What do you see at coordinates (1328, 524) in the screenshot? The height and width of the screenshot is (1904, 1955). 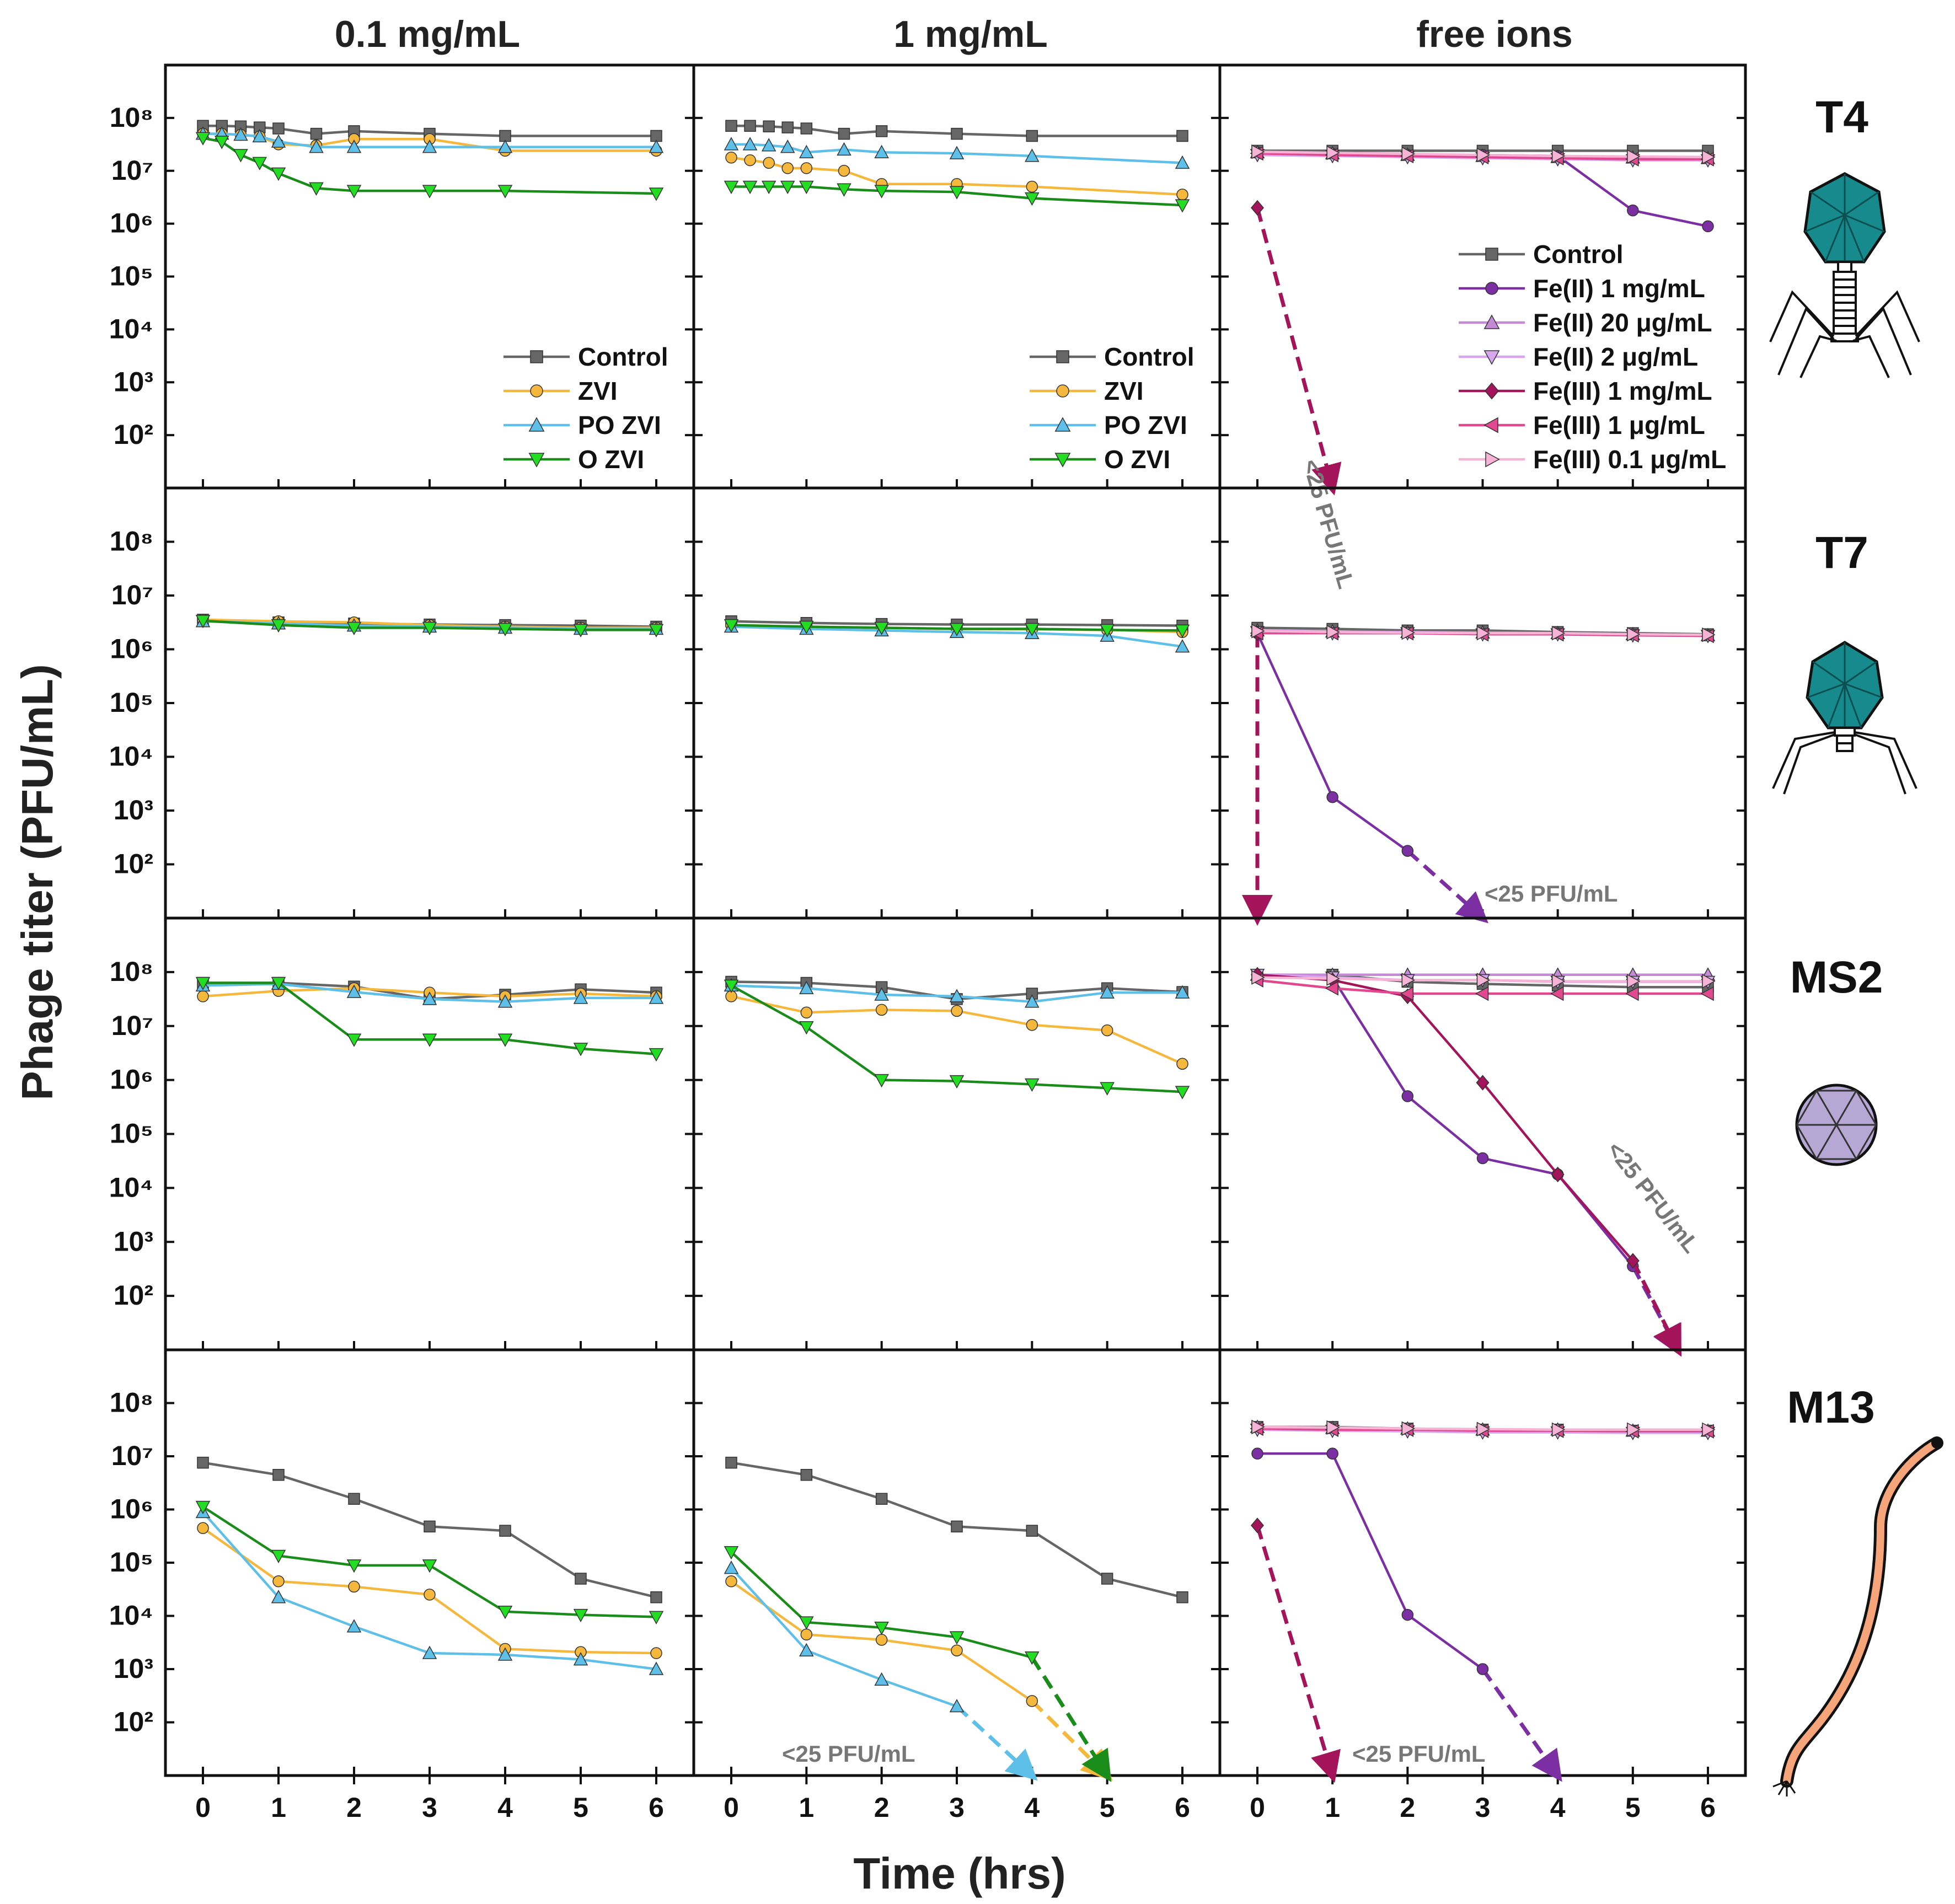 I see `detection-limit-label: <25 PFU/mL` at bounding box center [1328, 524].